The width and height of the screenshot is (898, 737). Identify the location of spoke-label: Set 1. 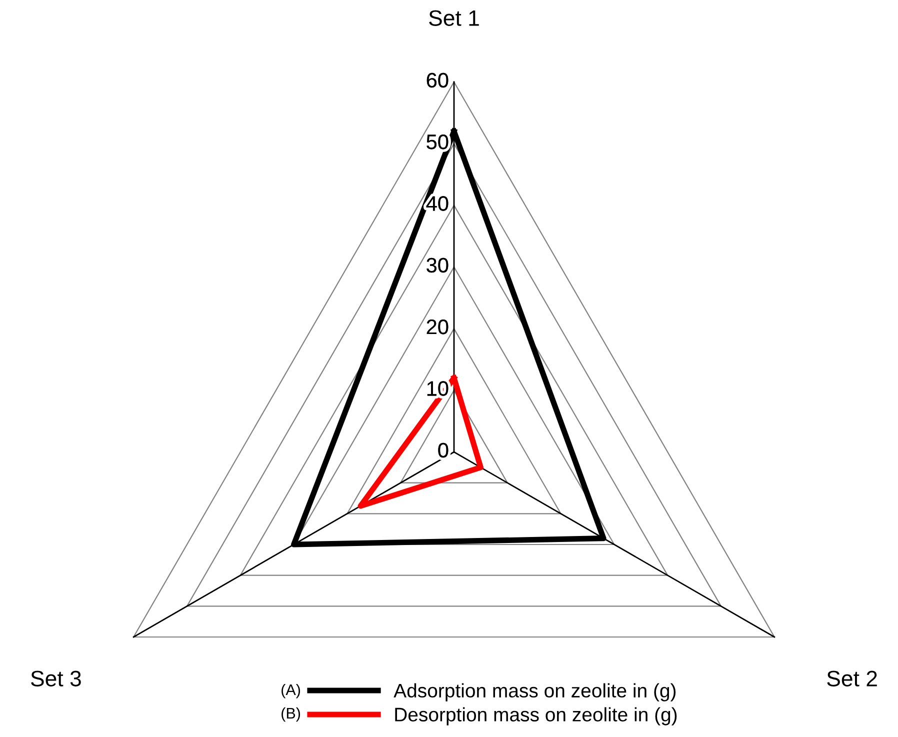
(454, 18).